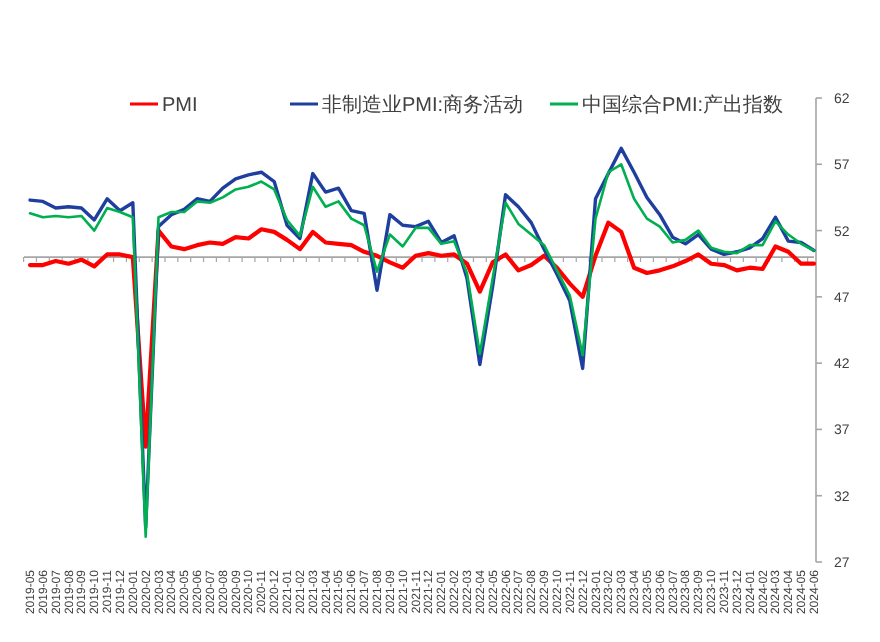  What do you see at coordinates (423, 105) in the screenshot?
I see `legend-label: 非制造业PMI:商务活动` at bounding box center [423, 105].